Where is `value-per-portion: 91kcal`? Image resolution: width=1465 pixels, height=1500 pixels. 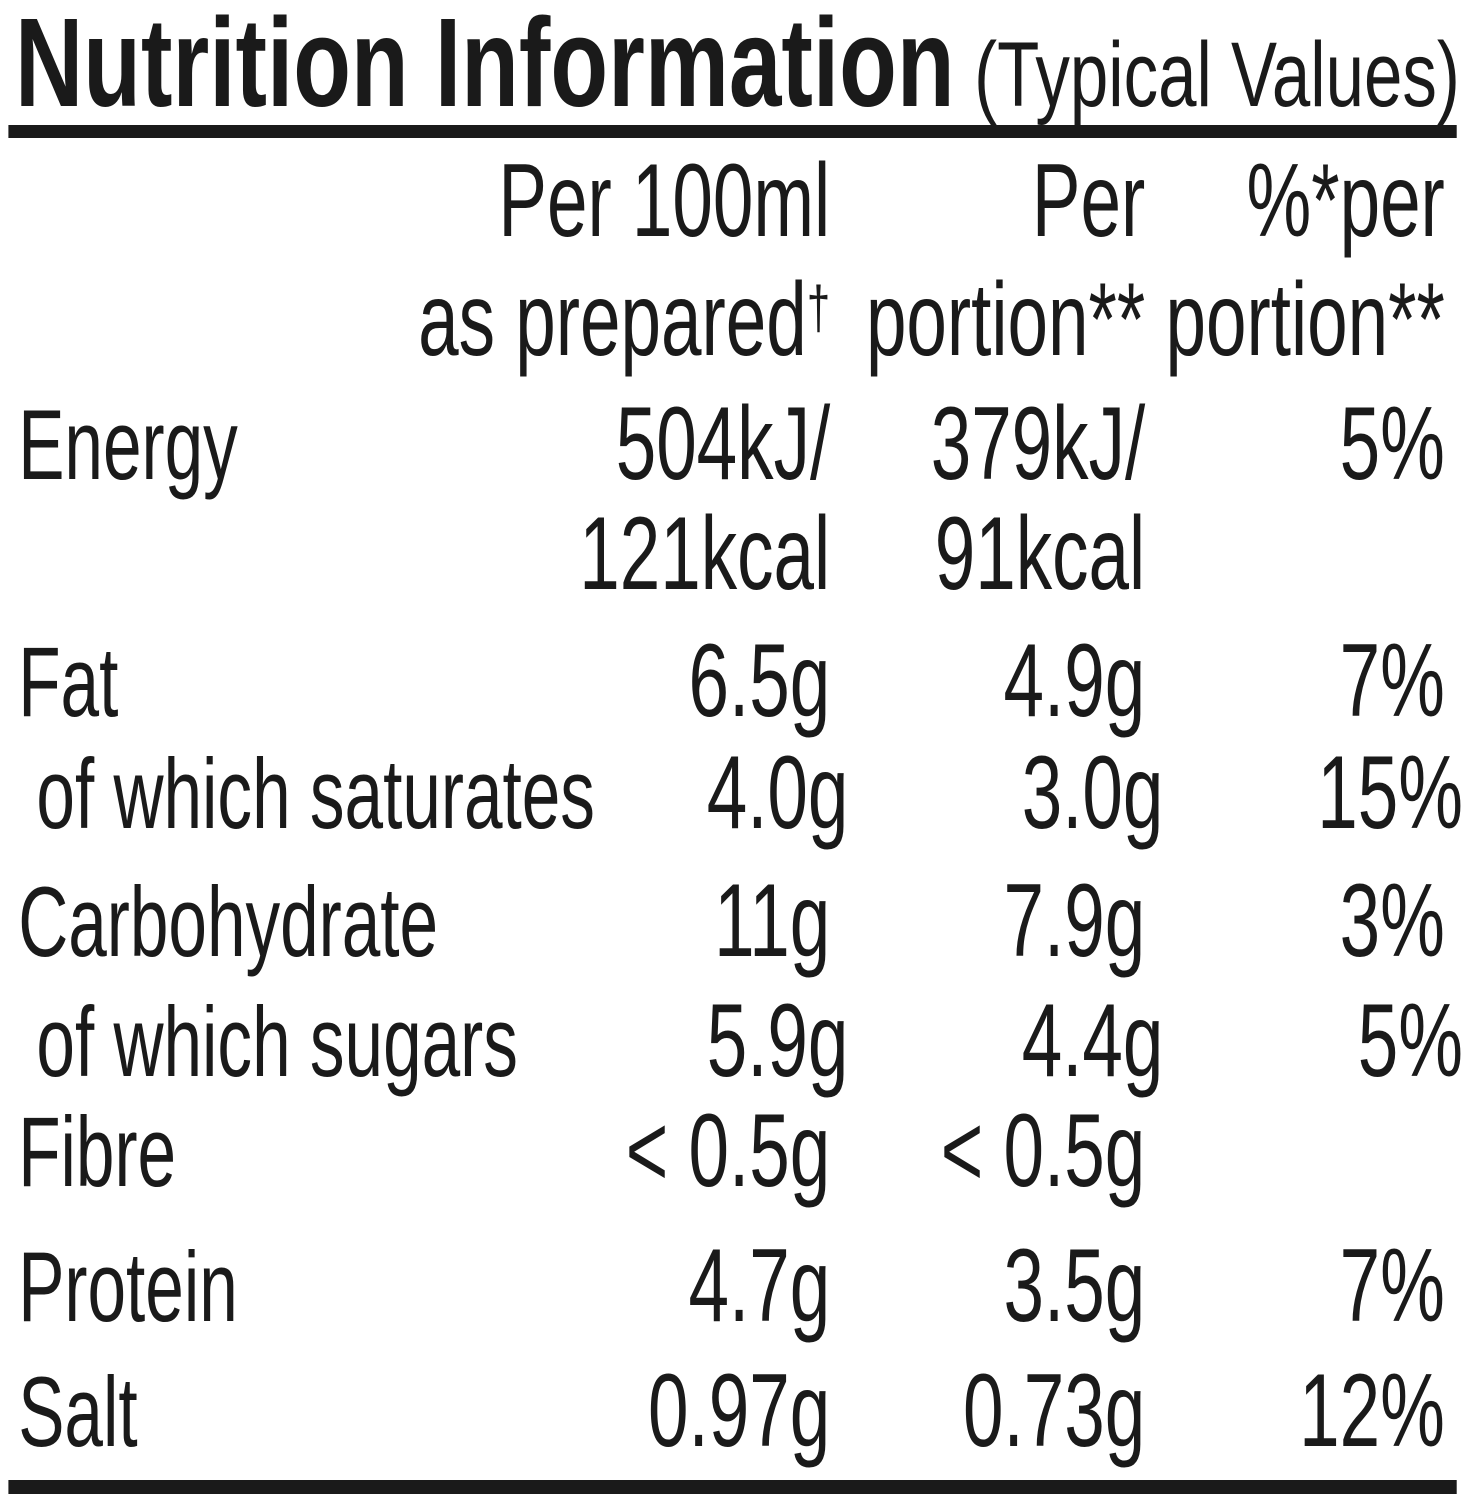
value-per-portion: 91kcal is located at coordinates (1040, 554).